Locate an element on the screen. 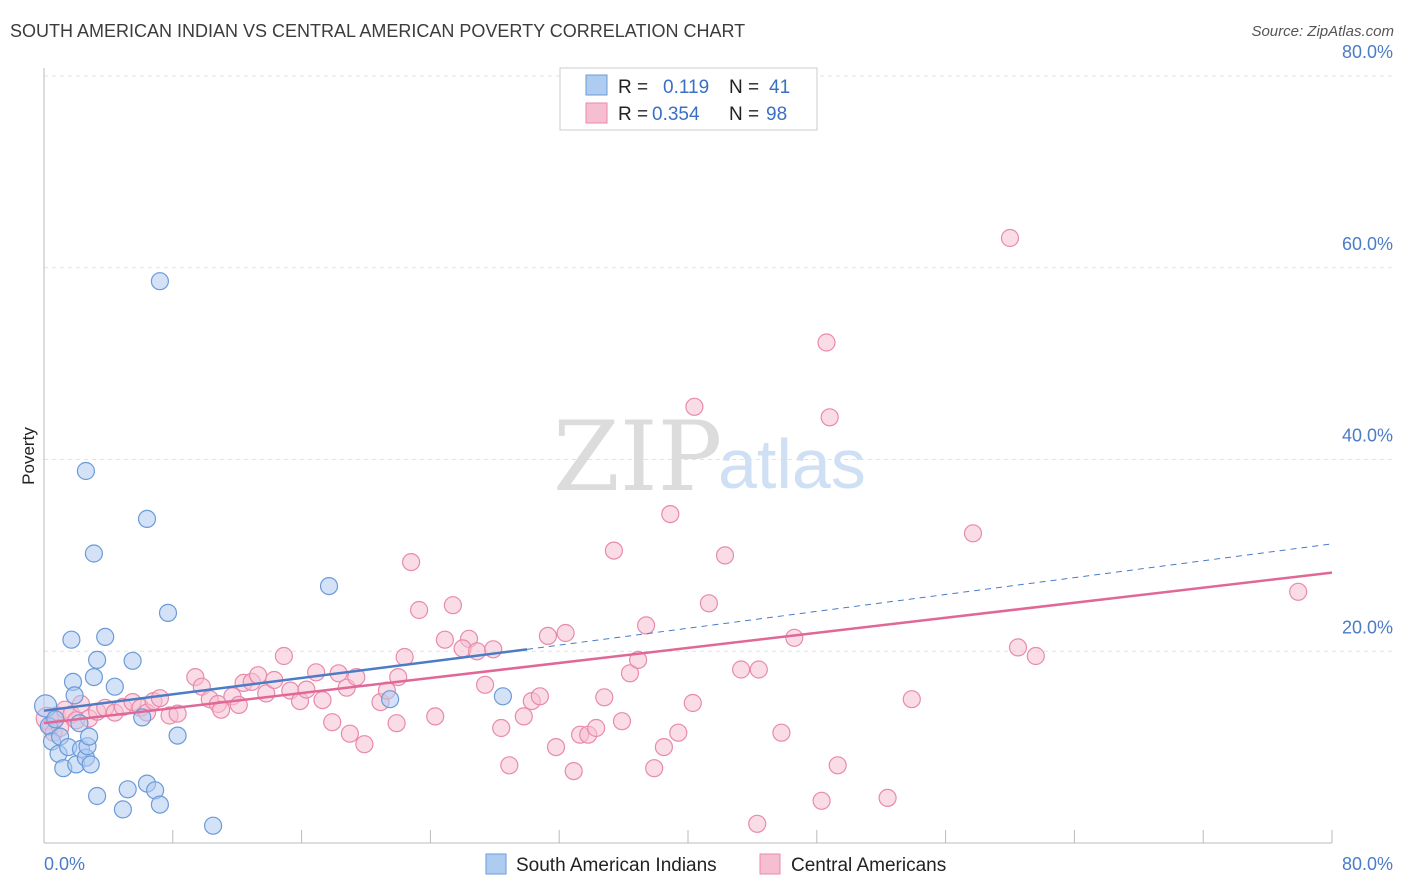 The height and width of the screenshot is (892, 1406). legend-r-label-blue: R = is located at coordinates (633, 87).